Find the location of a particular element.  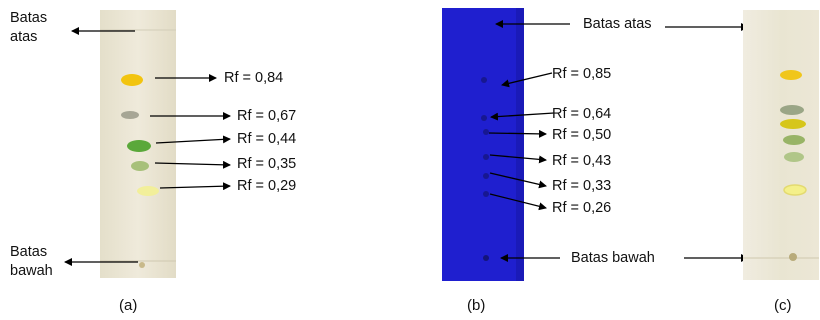

caption-a: (a) is located at coordinates (128, 305).